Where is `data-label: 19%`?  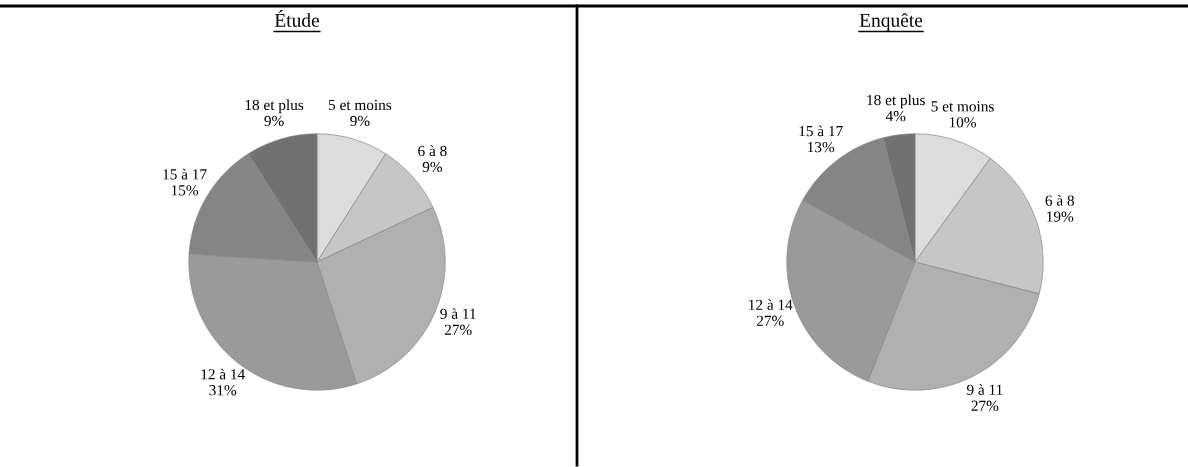
data-label: 19% is located at coordinates (1060, 216).